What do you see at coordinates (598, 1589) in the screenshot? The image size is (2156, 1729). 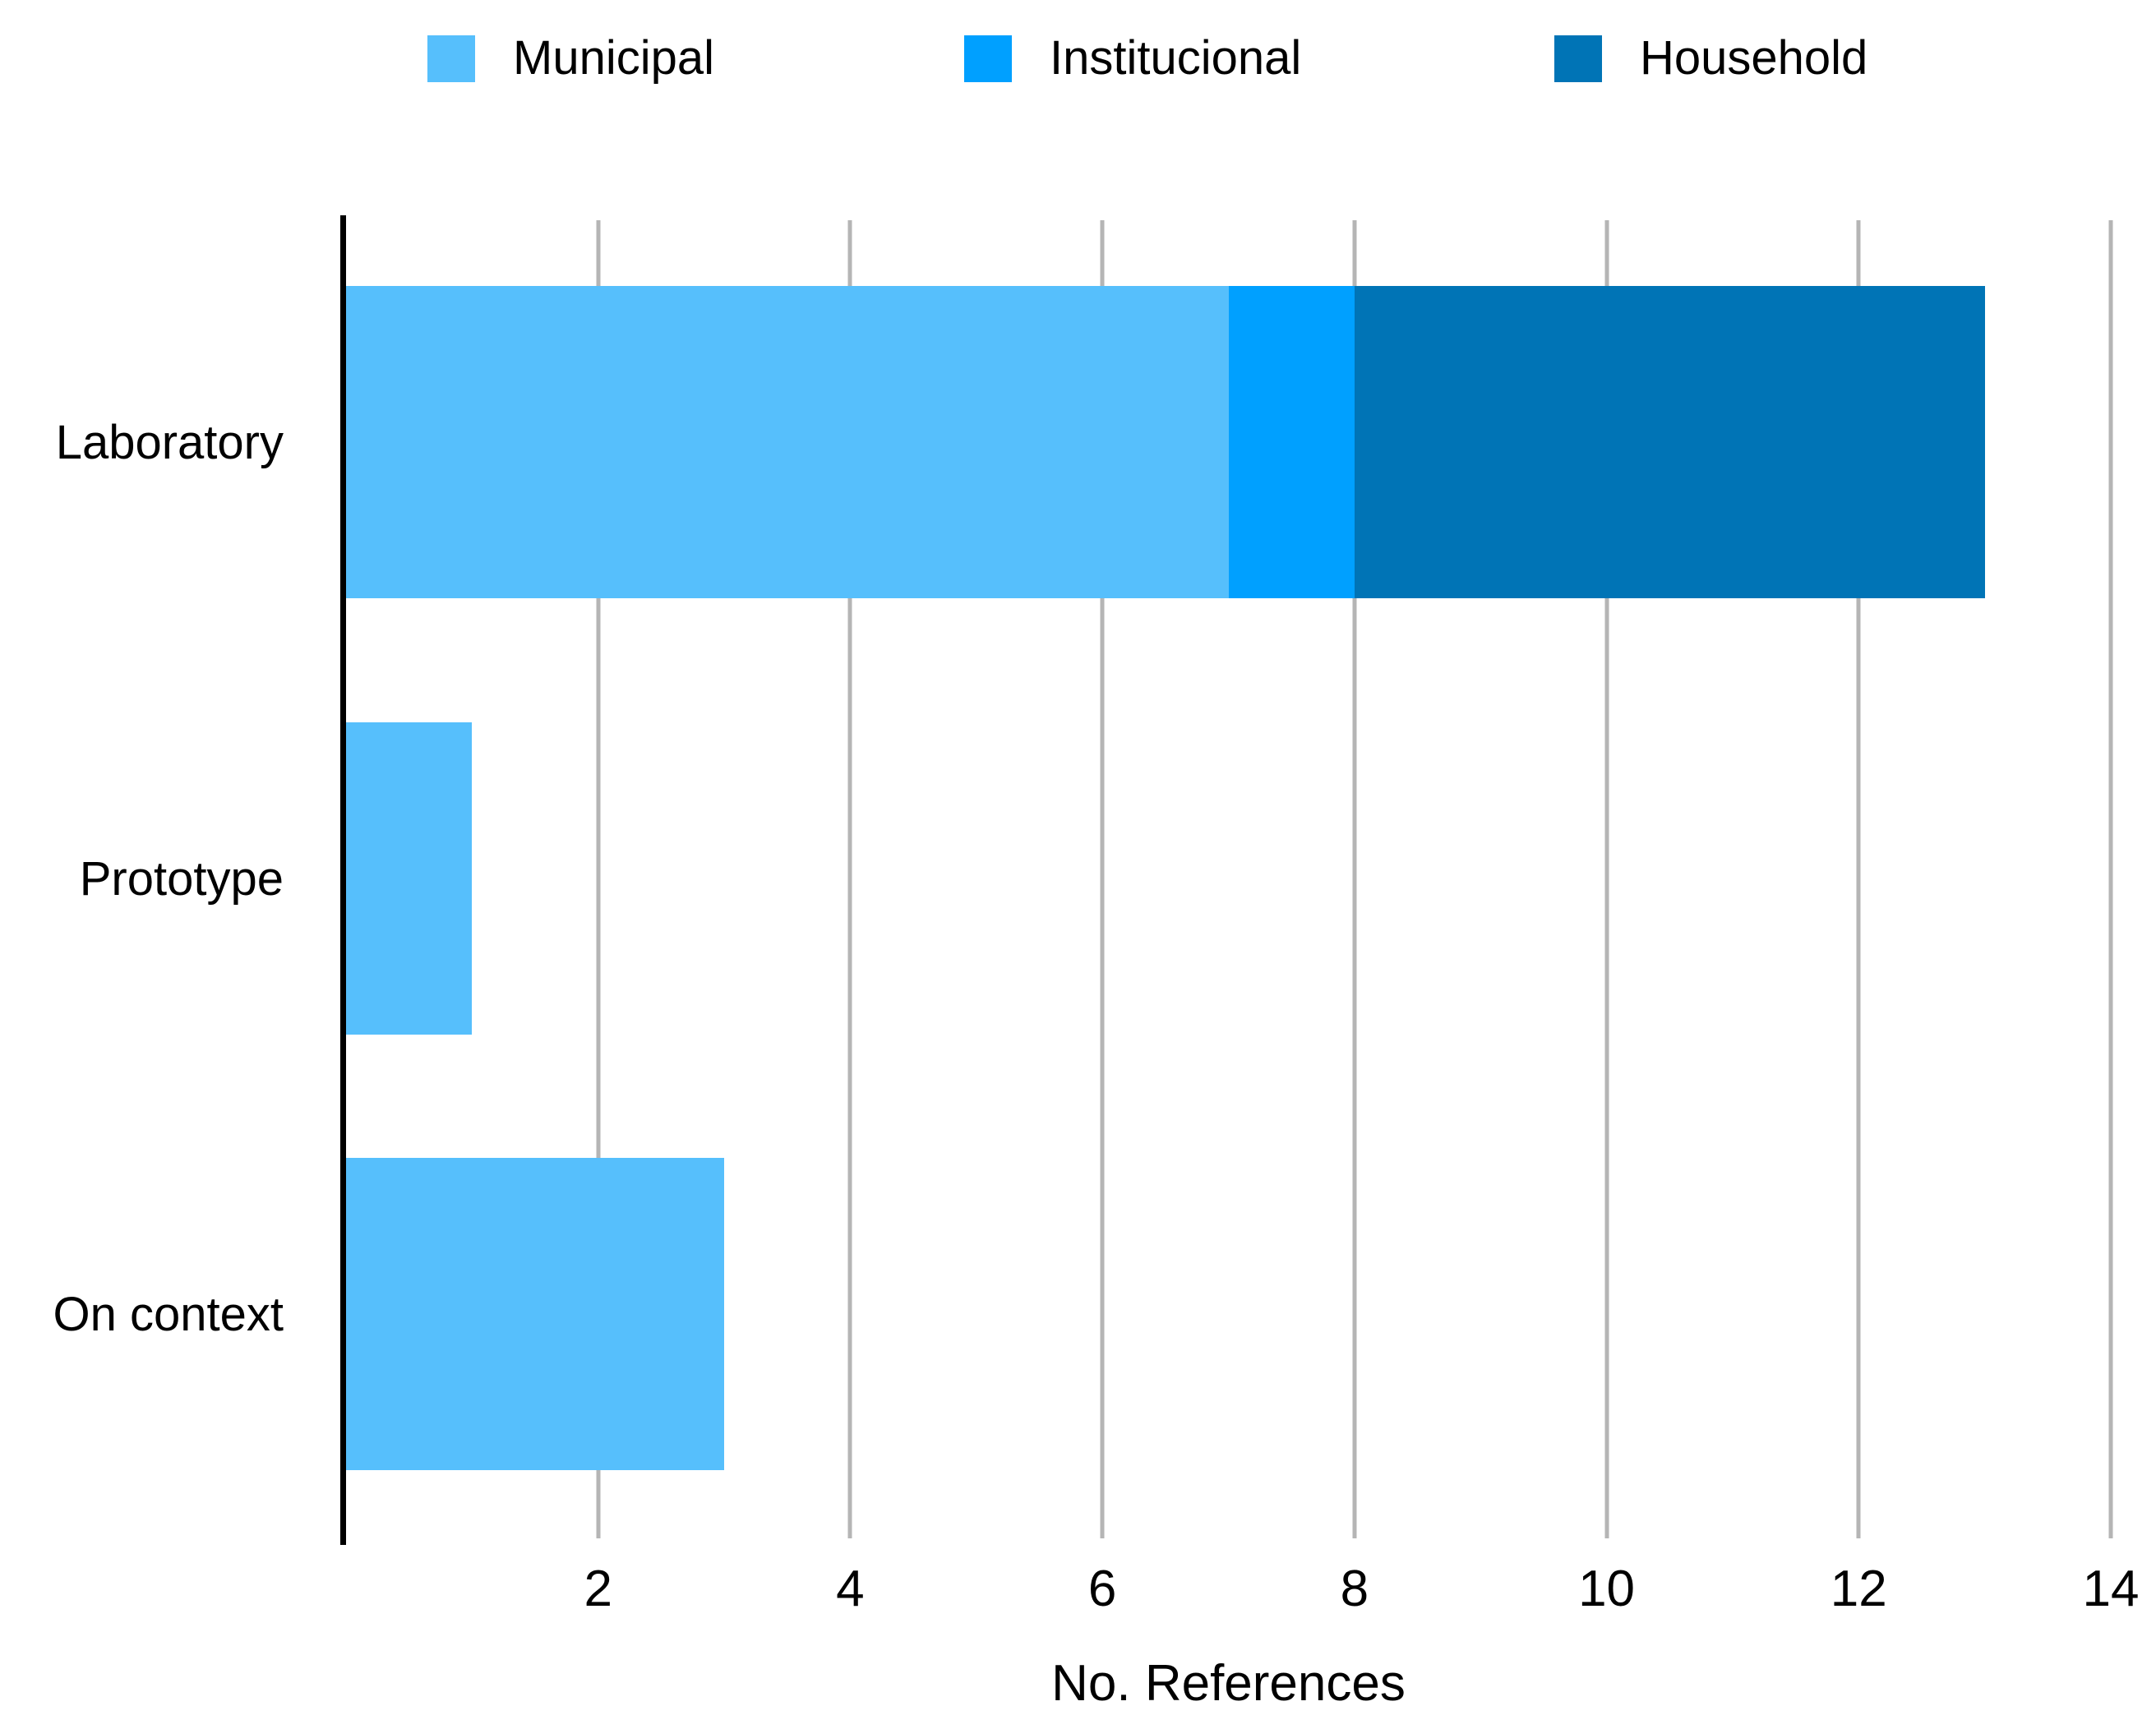 I see `x-tick-label-2: 2` at bounding box center [598, 1589].